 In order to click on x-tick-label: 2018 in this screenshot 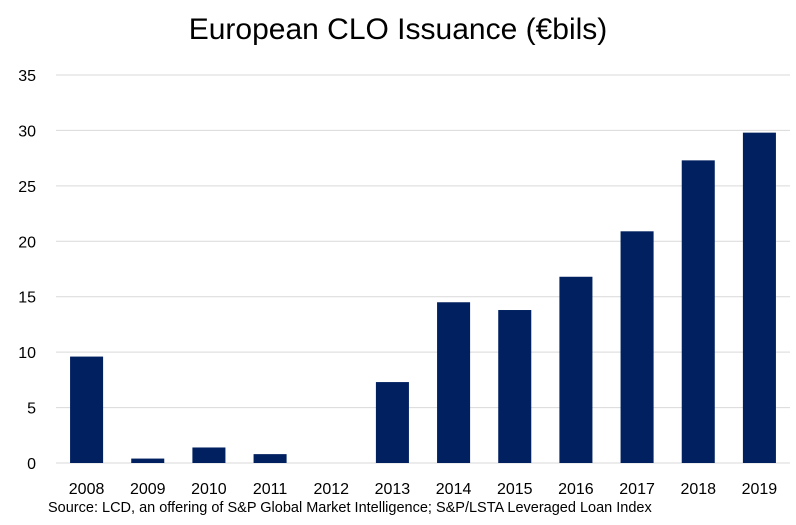, I will do `click(698, 489)`.